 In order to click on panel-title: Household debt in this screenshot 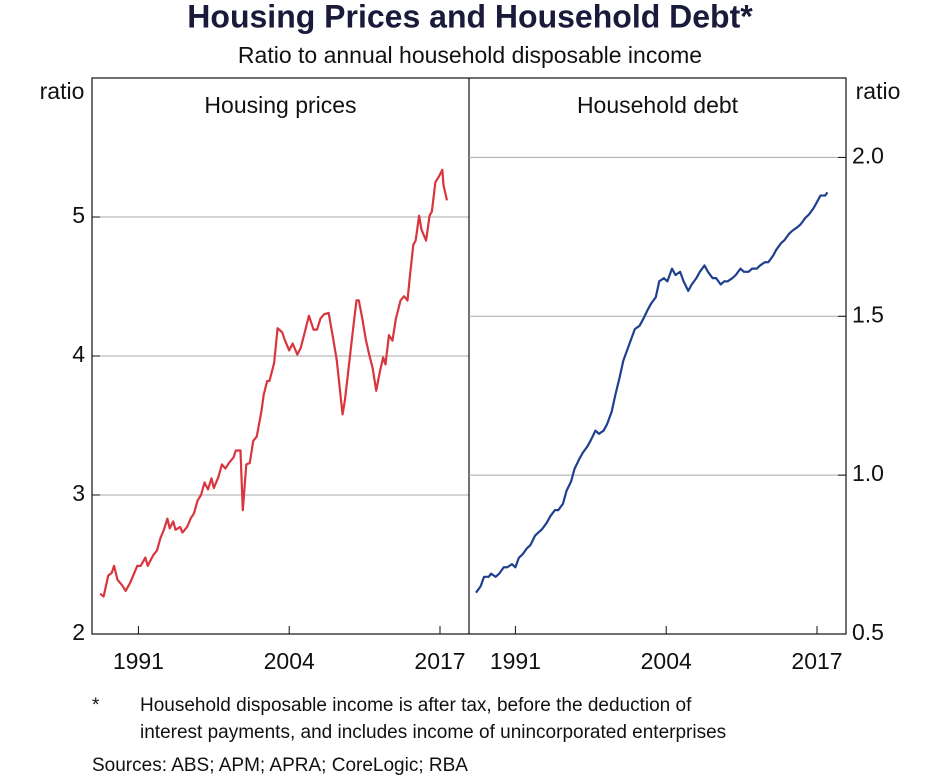, I will do `click(658, 105)`.